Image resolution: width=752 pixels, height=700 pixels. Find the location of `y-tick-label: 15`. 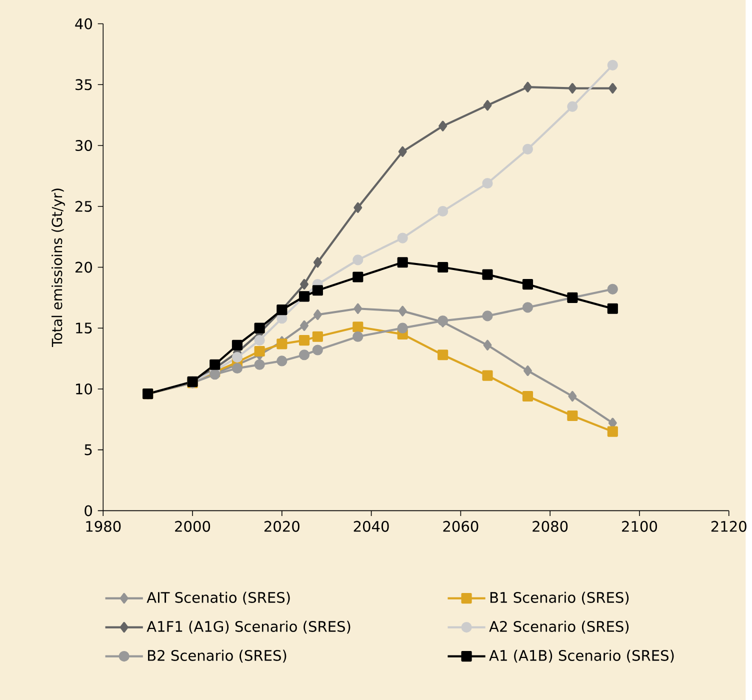

y-tick-label: 15 is located at coordinates (84, 328).